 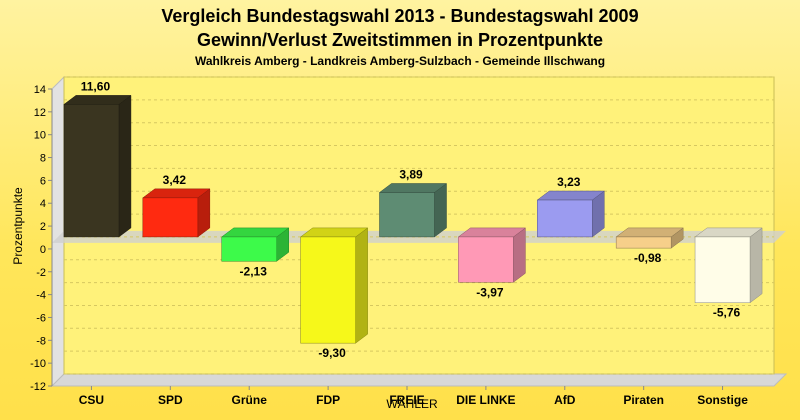 What do you see at coordinates (175, 180) in the screenshot?
I see `value-label: 3,42` at bounding box center [175, 180].